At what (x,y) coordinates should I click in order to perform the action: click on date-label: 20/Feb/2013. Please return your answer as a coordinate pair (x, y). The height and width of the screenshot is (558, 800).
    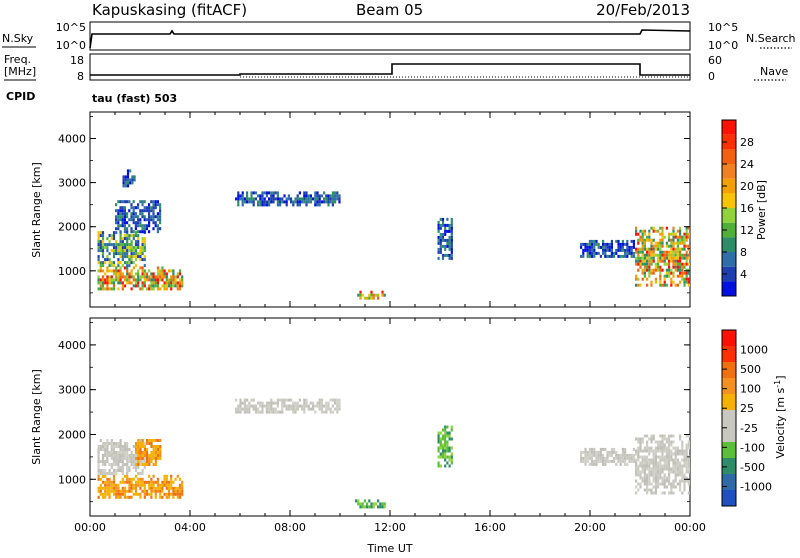
    Looking at the image, I should click on (643, 10).